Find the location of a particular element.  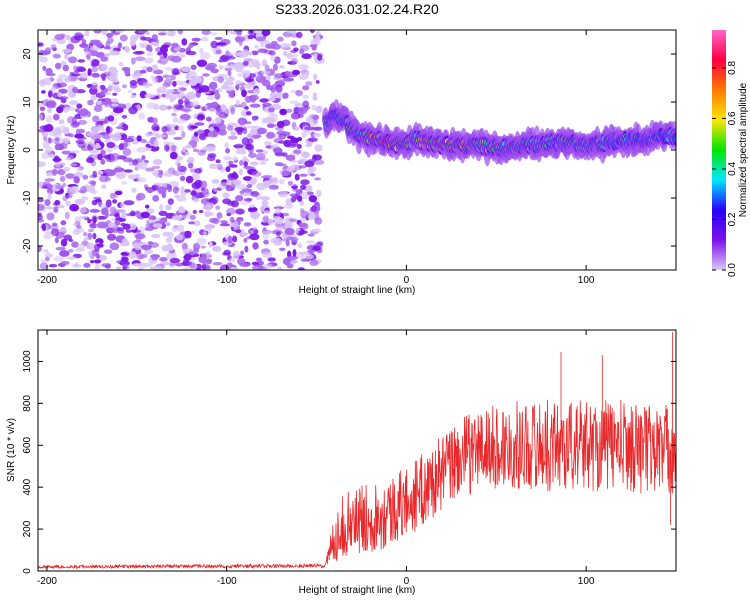

snr-x-tick-label: 100 is located at coordinates (586, 581).